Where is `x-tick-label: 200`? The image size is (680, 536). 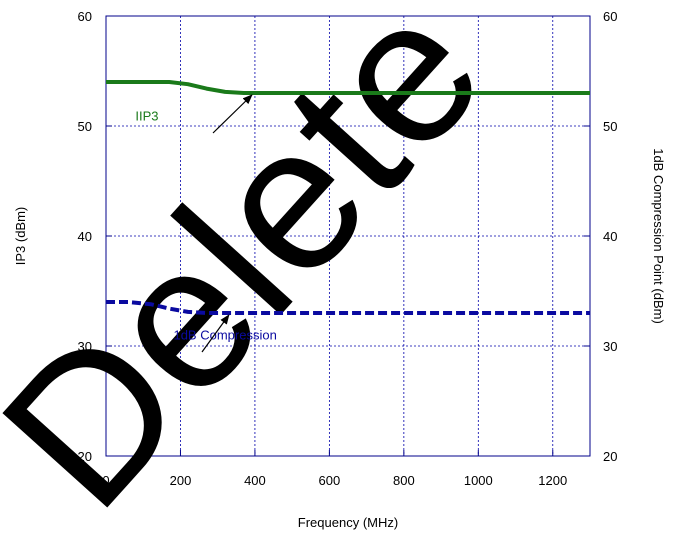 x-tick-label: 200 is located at coordinates (181, 480).